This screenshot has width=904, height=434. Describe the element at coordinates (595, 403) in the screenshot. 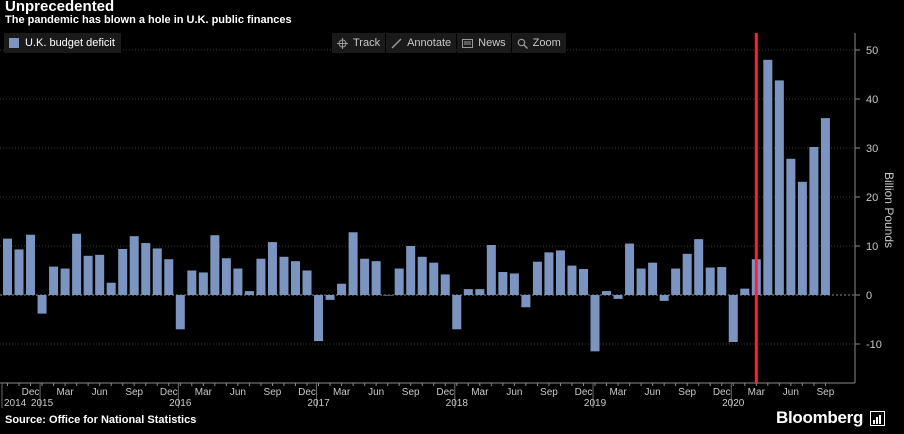

I see `year-label: 2019` at that location.